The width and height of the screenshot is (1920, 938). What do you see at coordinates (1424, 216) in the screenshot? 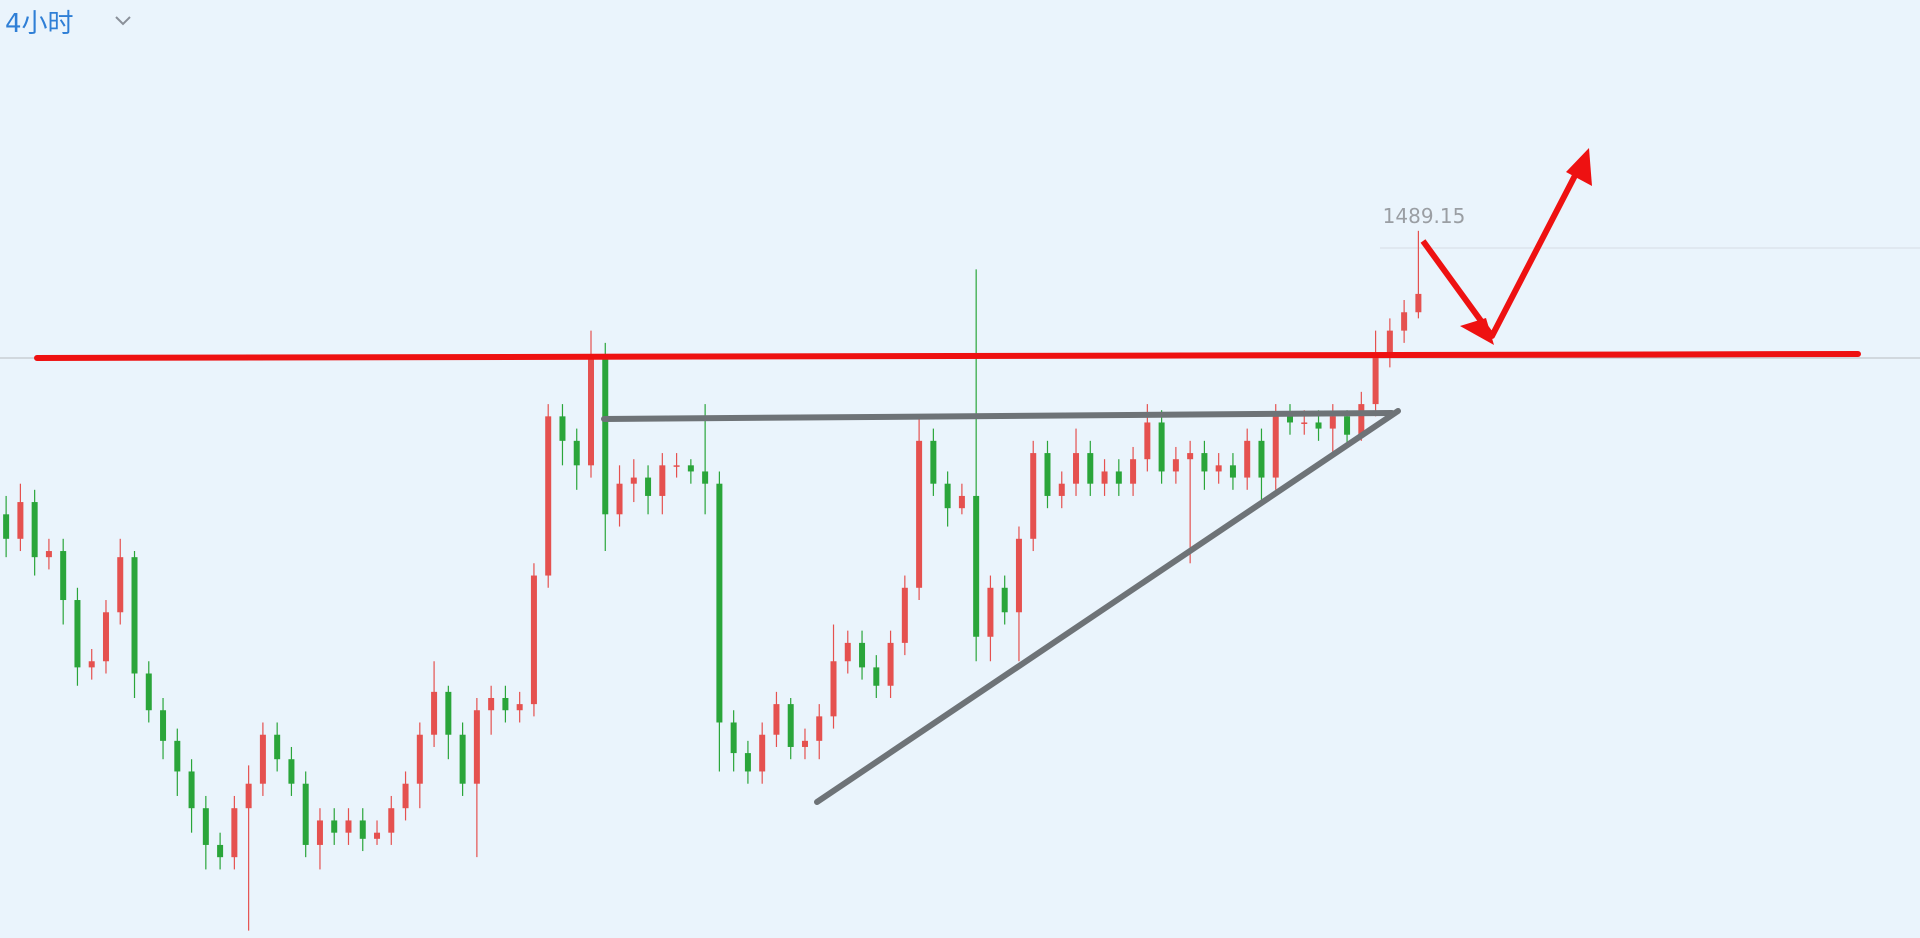
I see `high-label: 1489.15` at bounding box center [1424, 216].